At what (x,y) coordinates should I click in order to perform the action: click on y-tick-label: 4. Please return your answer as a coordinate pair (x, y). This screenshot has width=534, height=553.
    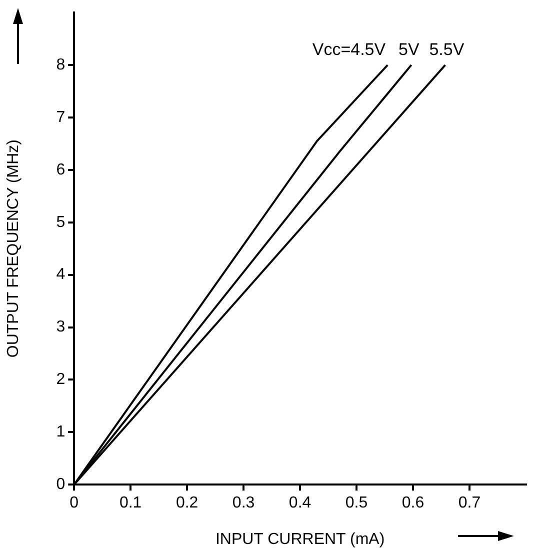
    Looking at the image, I should click on (61, 275).